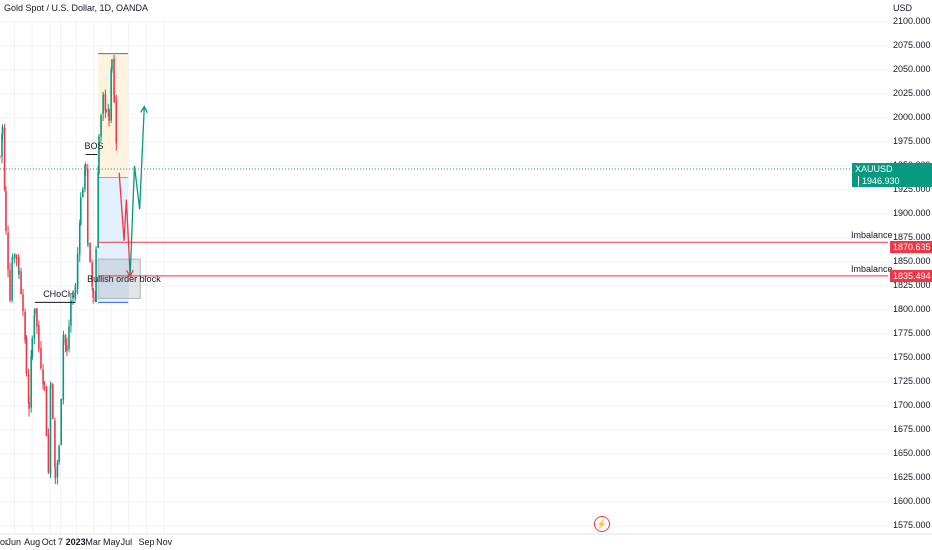  I want to click on candlesticks, so click(59, 269).